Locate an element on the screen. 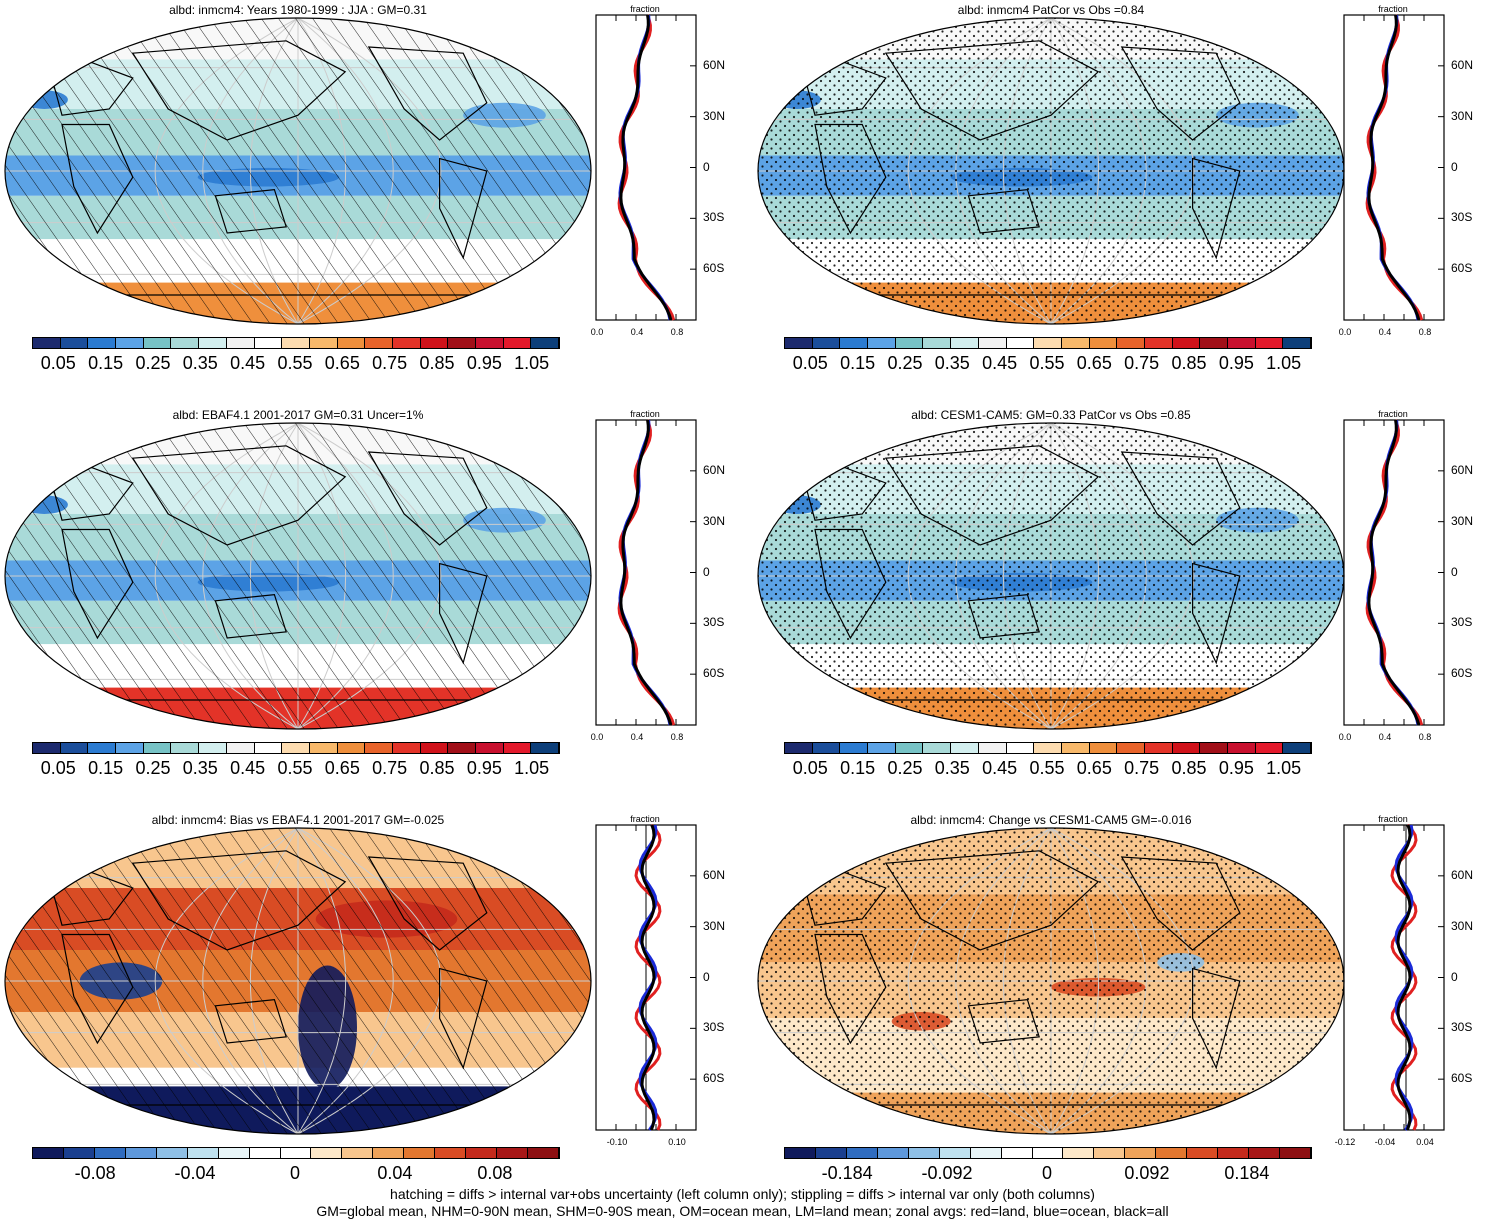 The width and height of the screenshot is (1485, 1219). colorbar-label: 0.45 is located at coordinates (248, 768).